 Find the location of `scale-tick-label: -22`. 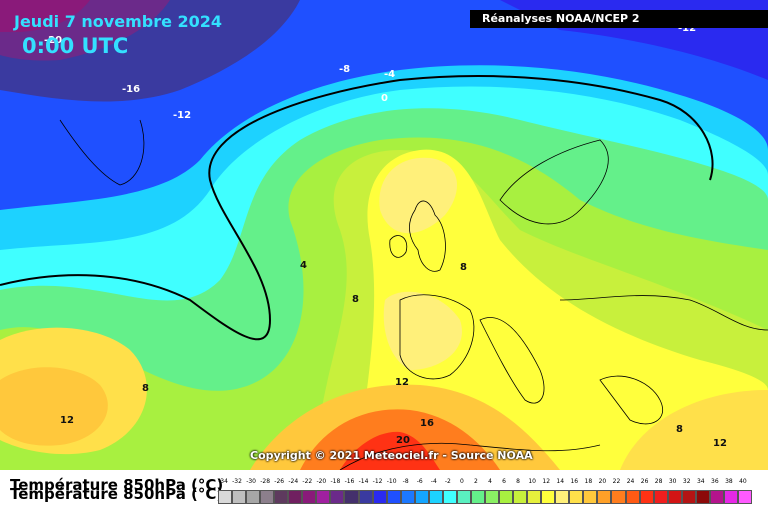

scale-tick-label: -22 is located at coordinates (307, 481).